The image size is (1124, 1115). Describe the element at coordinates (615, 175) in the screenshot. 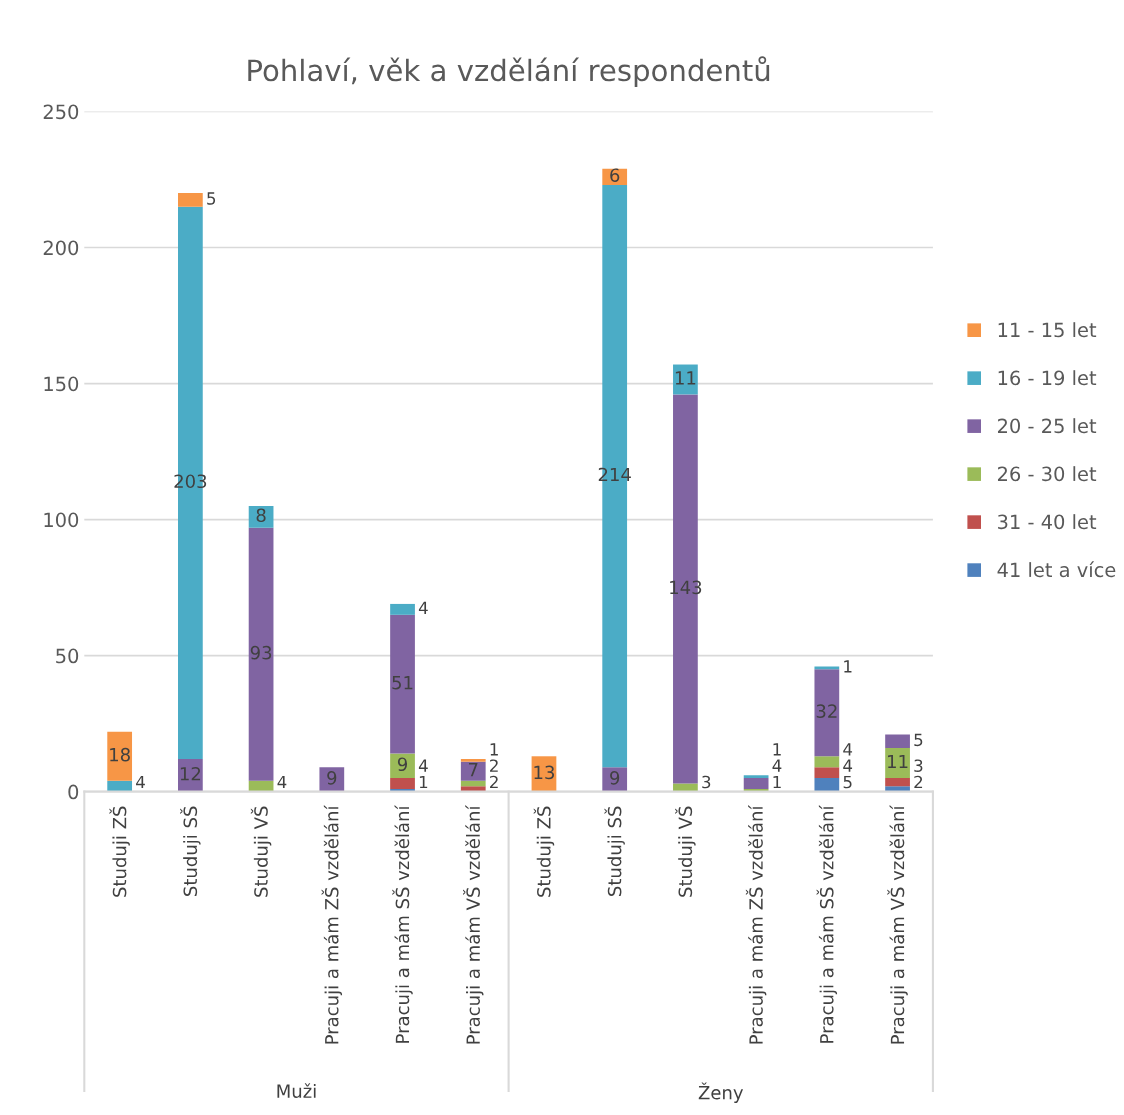

I see `data-label: 6` at that location.